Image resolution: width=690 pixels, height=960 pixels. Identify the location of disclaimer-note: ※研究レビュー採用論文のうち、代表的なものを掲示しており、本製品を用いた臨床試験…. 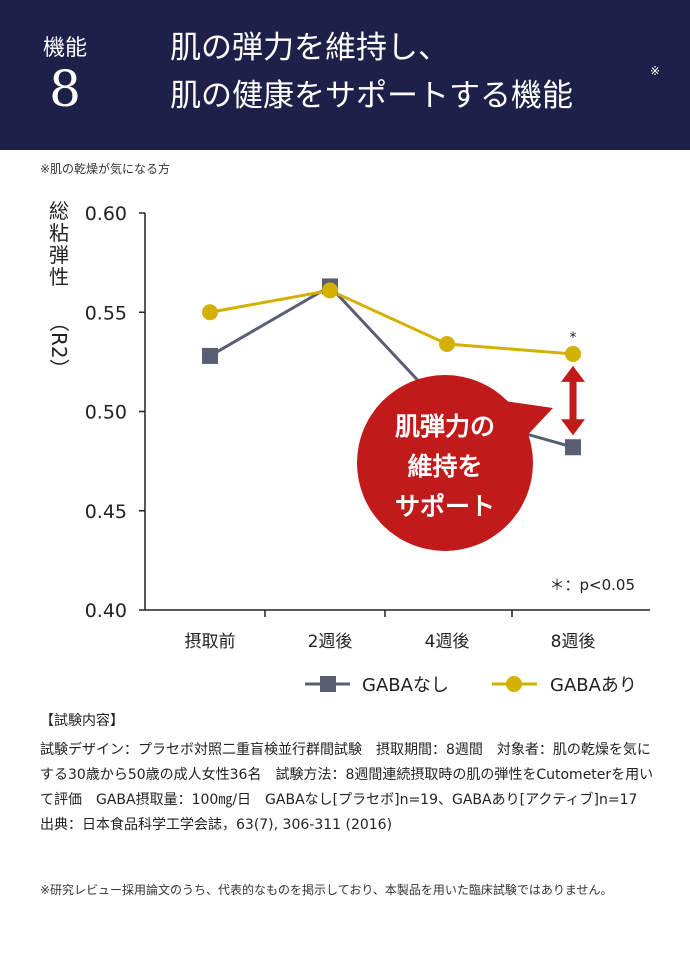
(326, 890).